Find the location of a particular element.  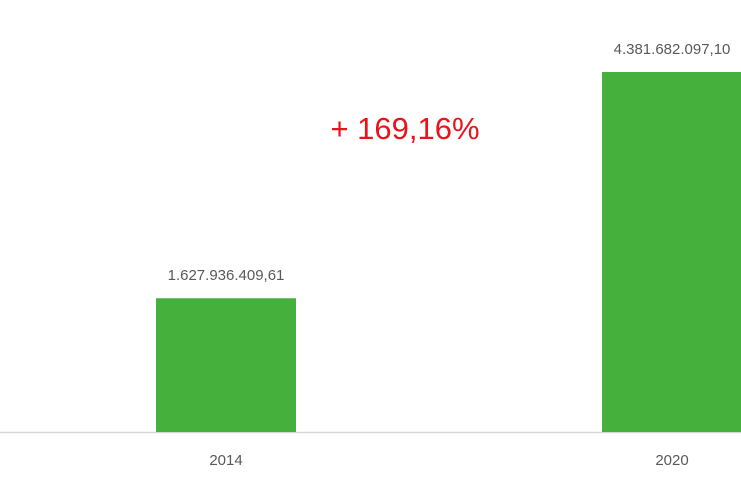

x-tick-label: 2020 is located at coordinates (671, 460).